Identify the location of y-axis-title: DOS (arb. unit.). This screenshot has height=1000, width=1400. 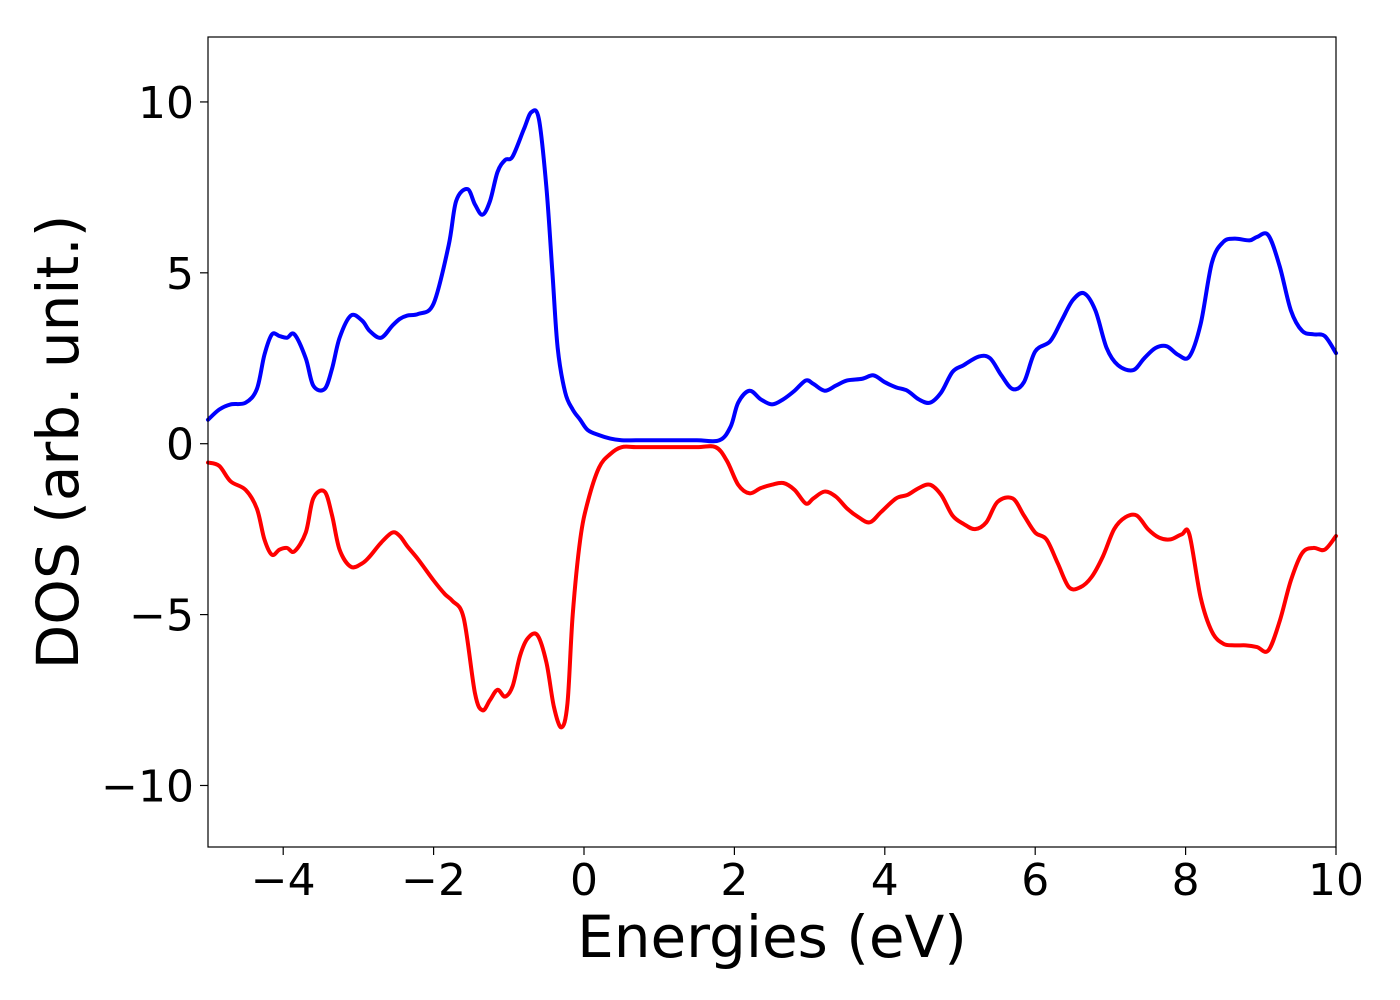
(58, 442).